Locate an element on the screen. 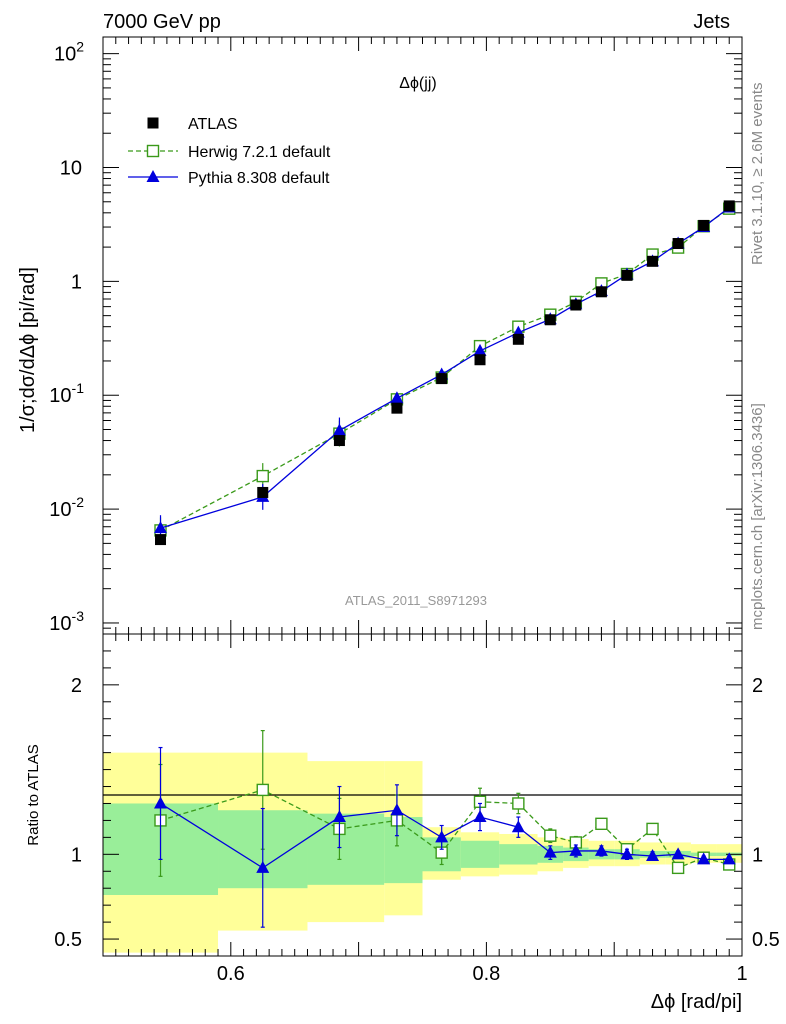 The height and width of the screenshot is (1024, 786). ratio-tick-label-left: 0.5 is located at coordinates (68, 940).